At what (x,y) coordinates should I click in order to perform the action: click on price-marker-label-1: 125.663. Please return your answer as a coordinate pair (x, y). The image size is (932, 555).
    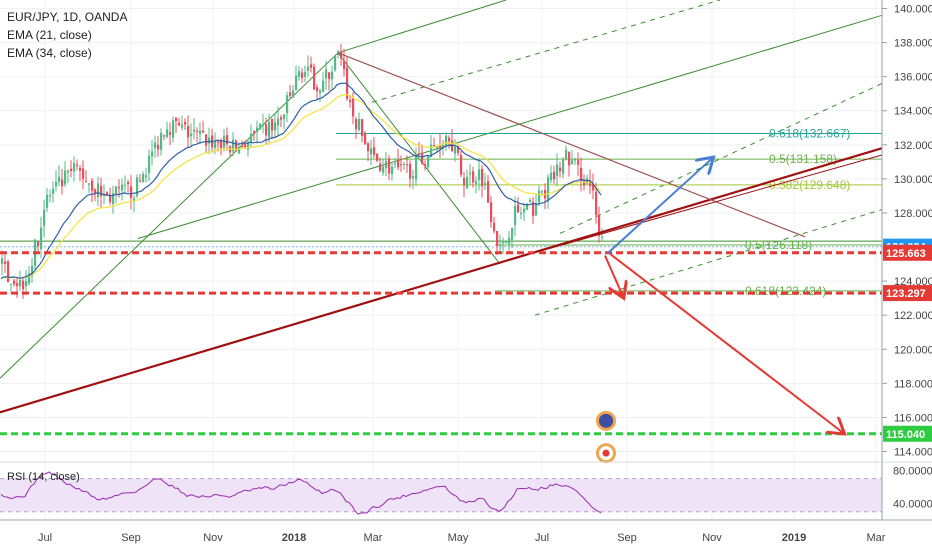
    Looking at the image, I should click on (906, 254).